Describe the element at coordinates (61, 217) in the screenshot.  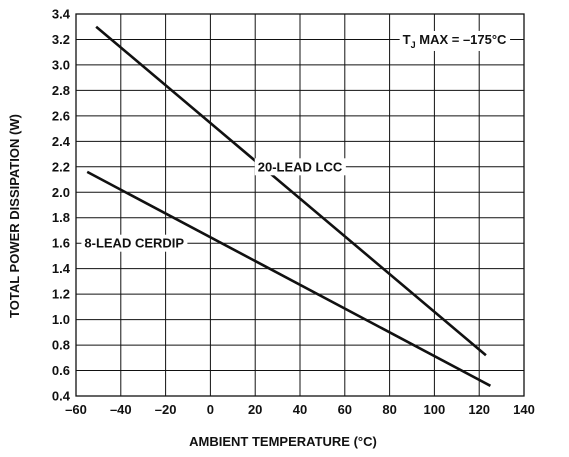
I see `y-tick-label: 1.8` at that location.